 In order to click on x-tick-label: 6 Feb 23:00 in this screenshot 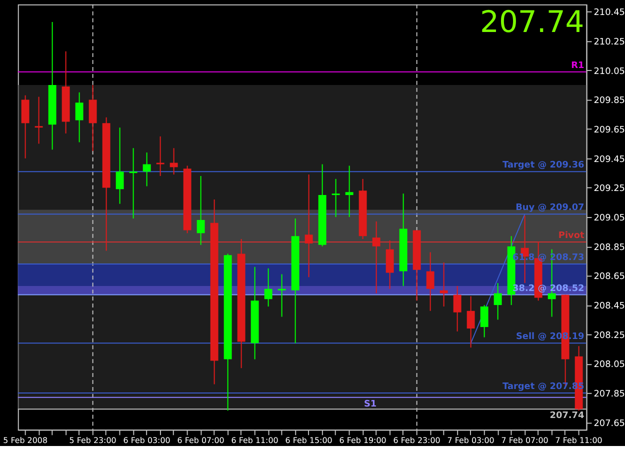, I will do `click(416, 441)`.